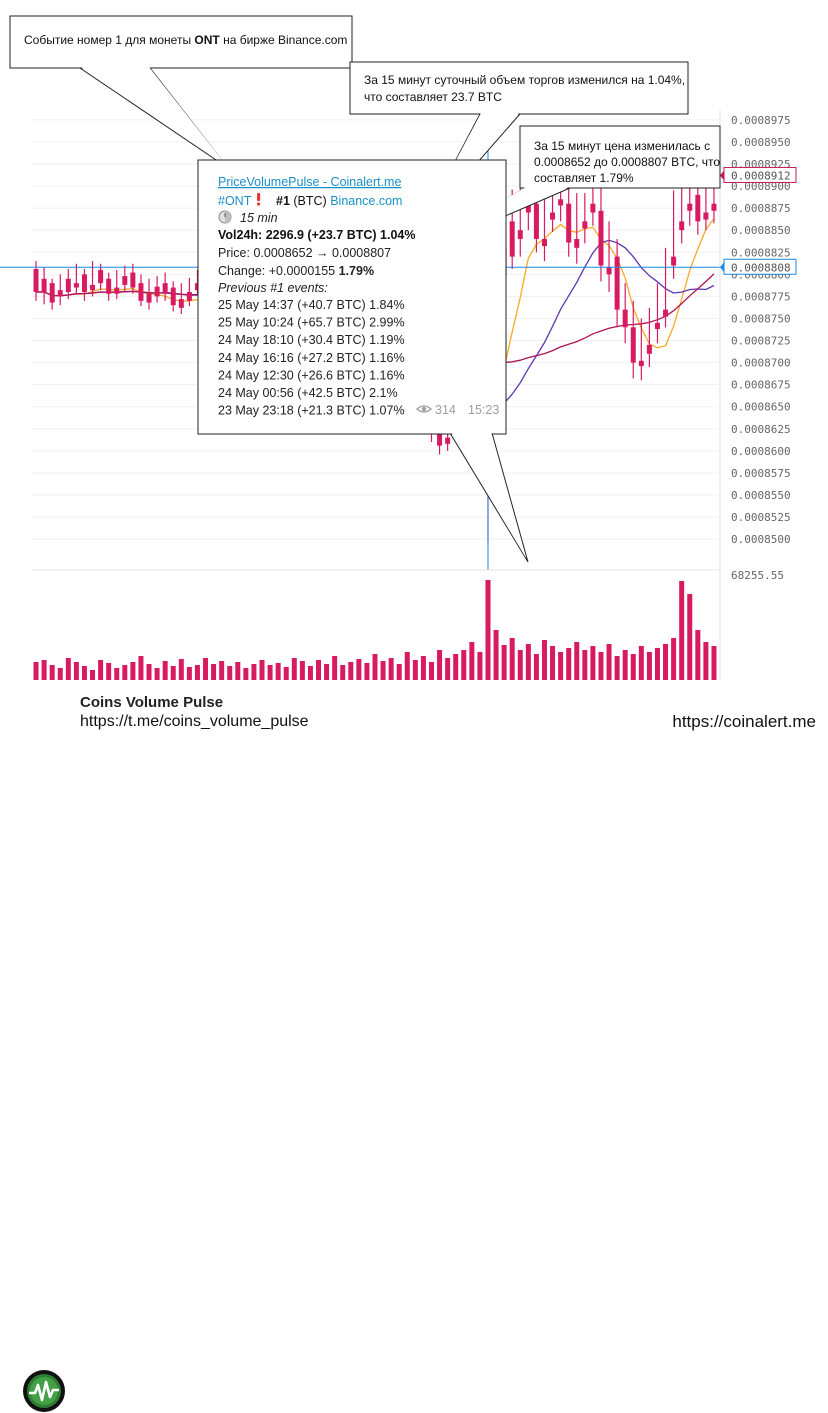  What do you see at coordinates (761, 208) in the screenshot?
I see `price-tick-label: 0.0008875` at bounding box center [761, 208].